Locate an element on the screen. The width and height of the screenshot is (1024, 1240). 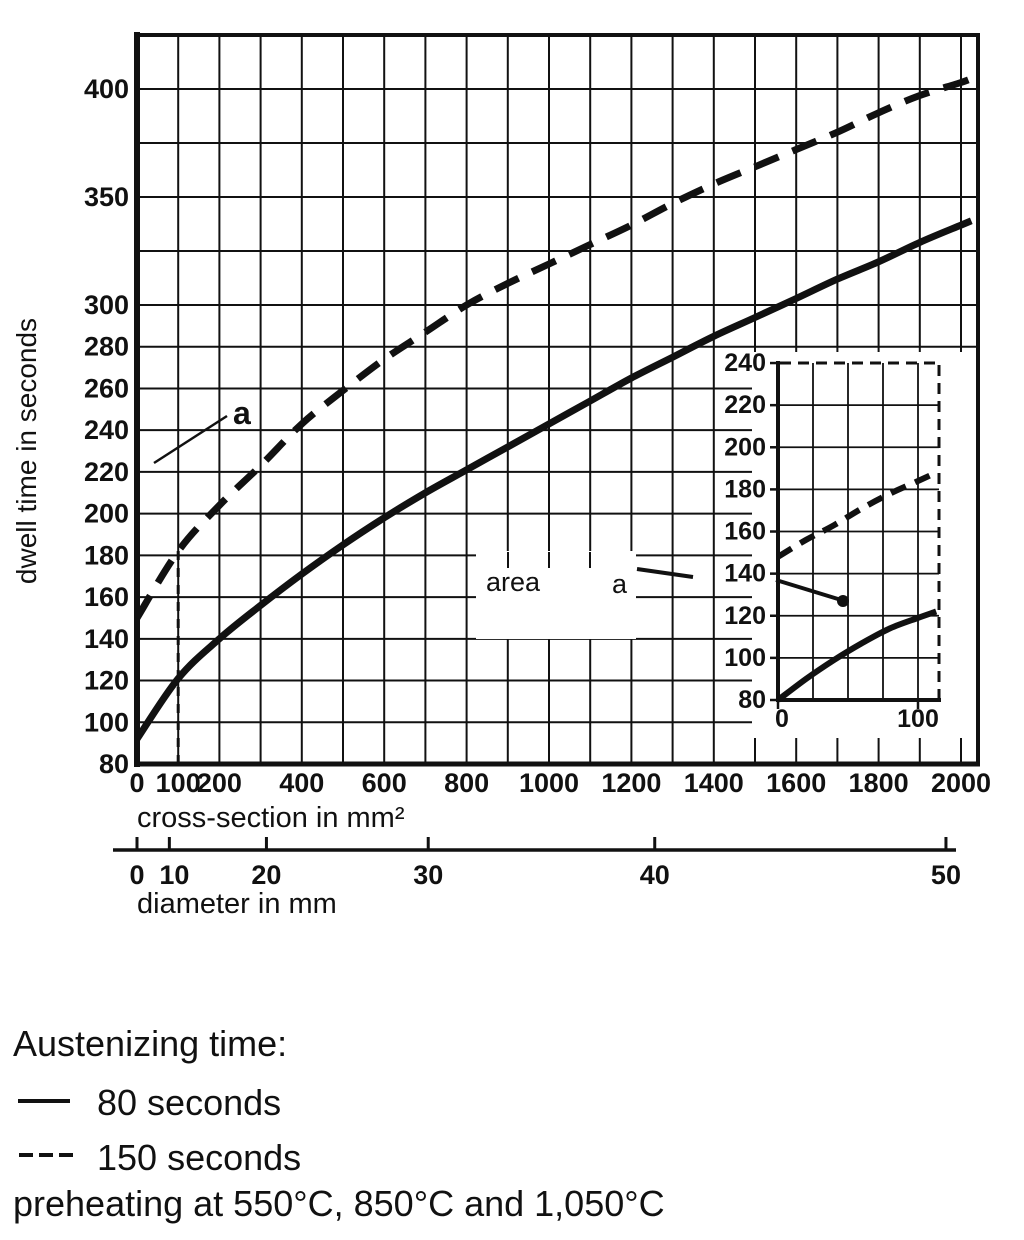
inset-mask is located at coordinates (864, 545).